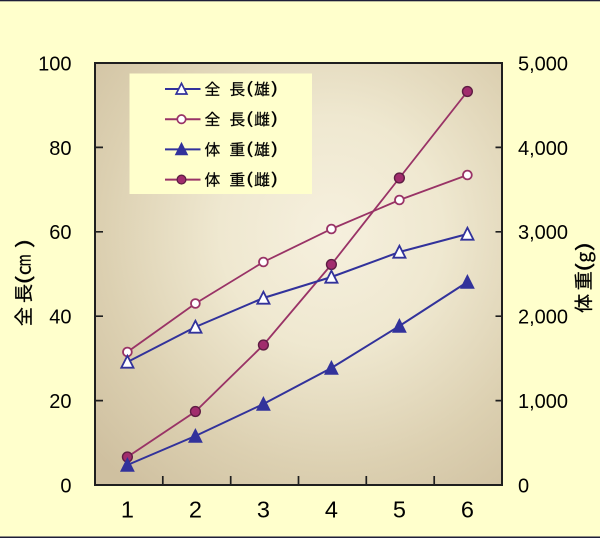  Describe the element at coordinates (54, 64) in the screenshot. I see `svg-text: 100` at that location.